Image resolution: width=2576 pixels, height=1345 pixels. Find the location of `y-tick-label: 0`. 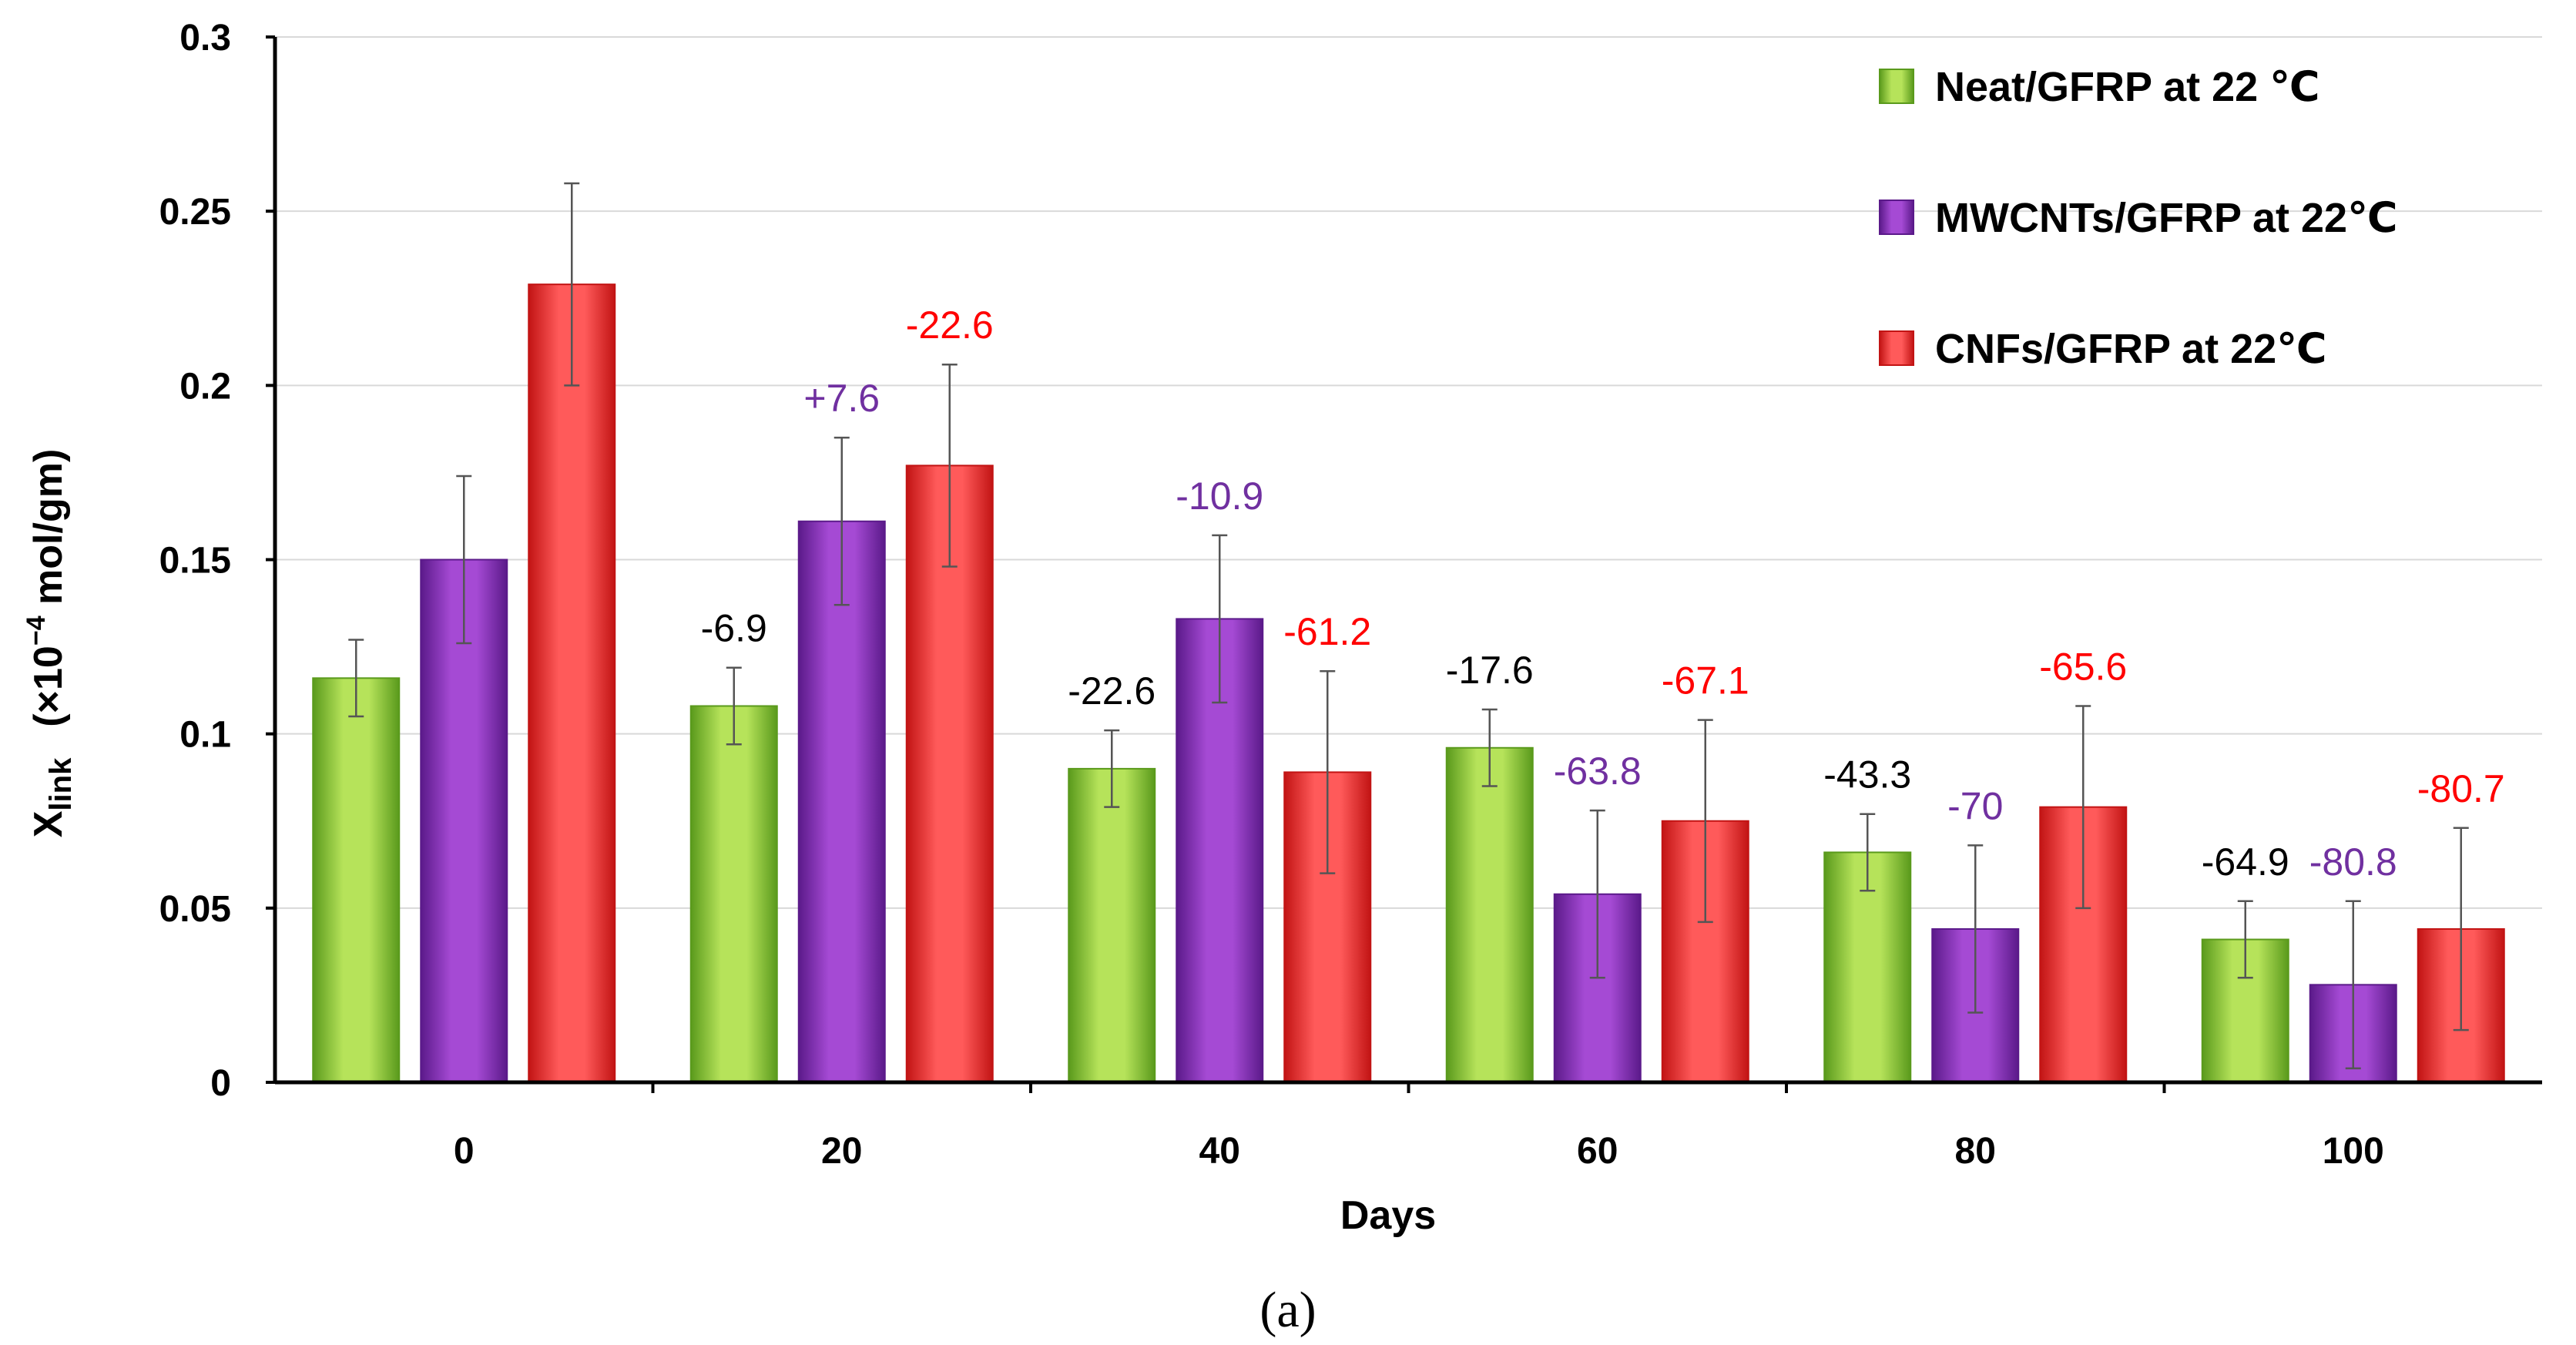

y-tick-label: 0 is located at coordinates (220, 1084).